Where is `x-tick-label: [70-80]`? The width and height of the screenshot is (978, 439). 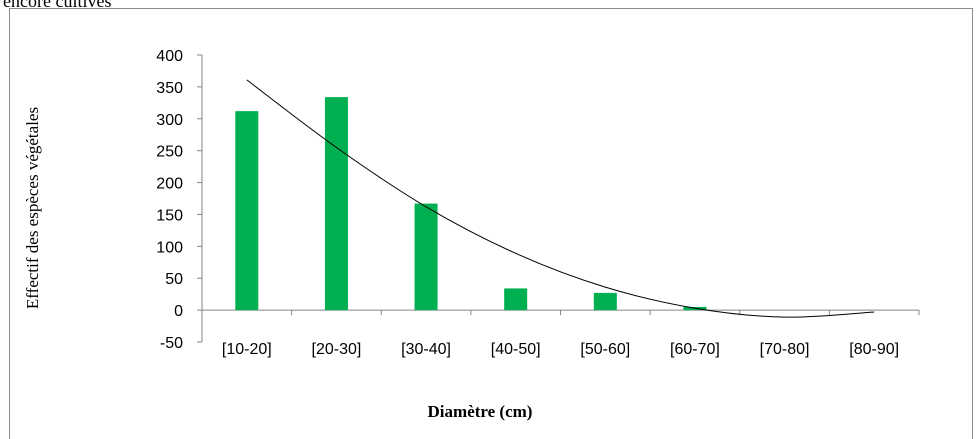
x-tick-label: [70-80] is located at coordinates (785, 349).